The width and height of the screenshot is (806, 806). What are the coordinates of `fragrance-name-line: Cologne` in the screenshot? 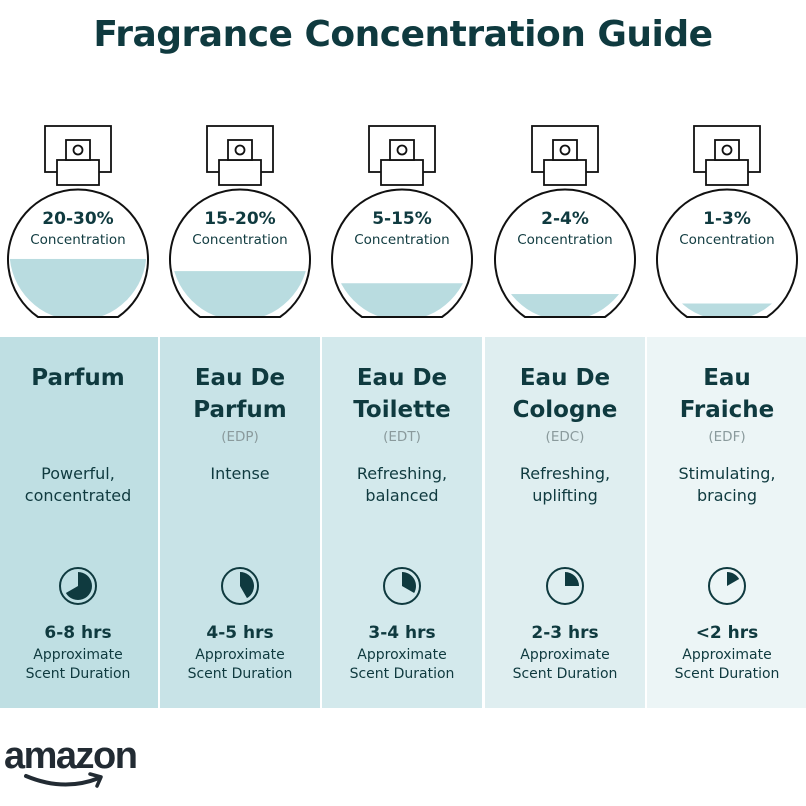 It's located at (565, 410).